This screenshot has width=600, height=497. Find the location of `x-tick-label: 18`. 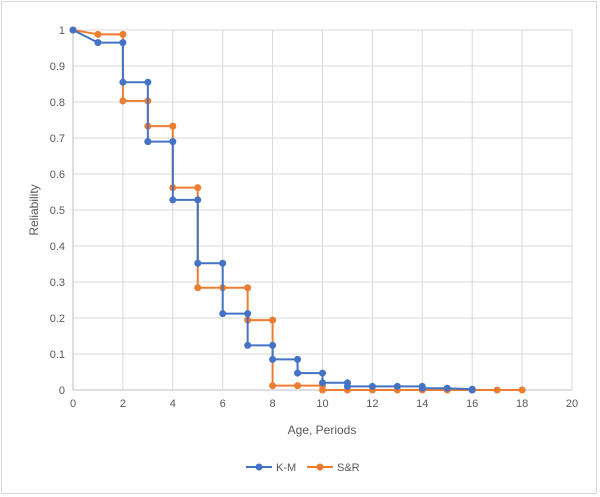

x-tick-label: 18 is located at coordinates (522, 404).